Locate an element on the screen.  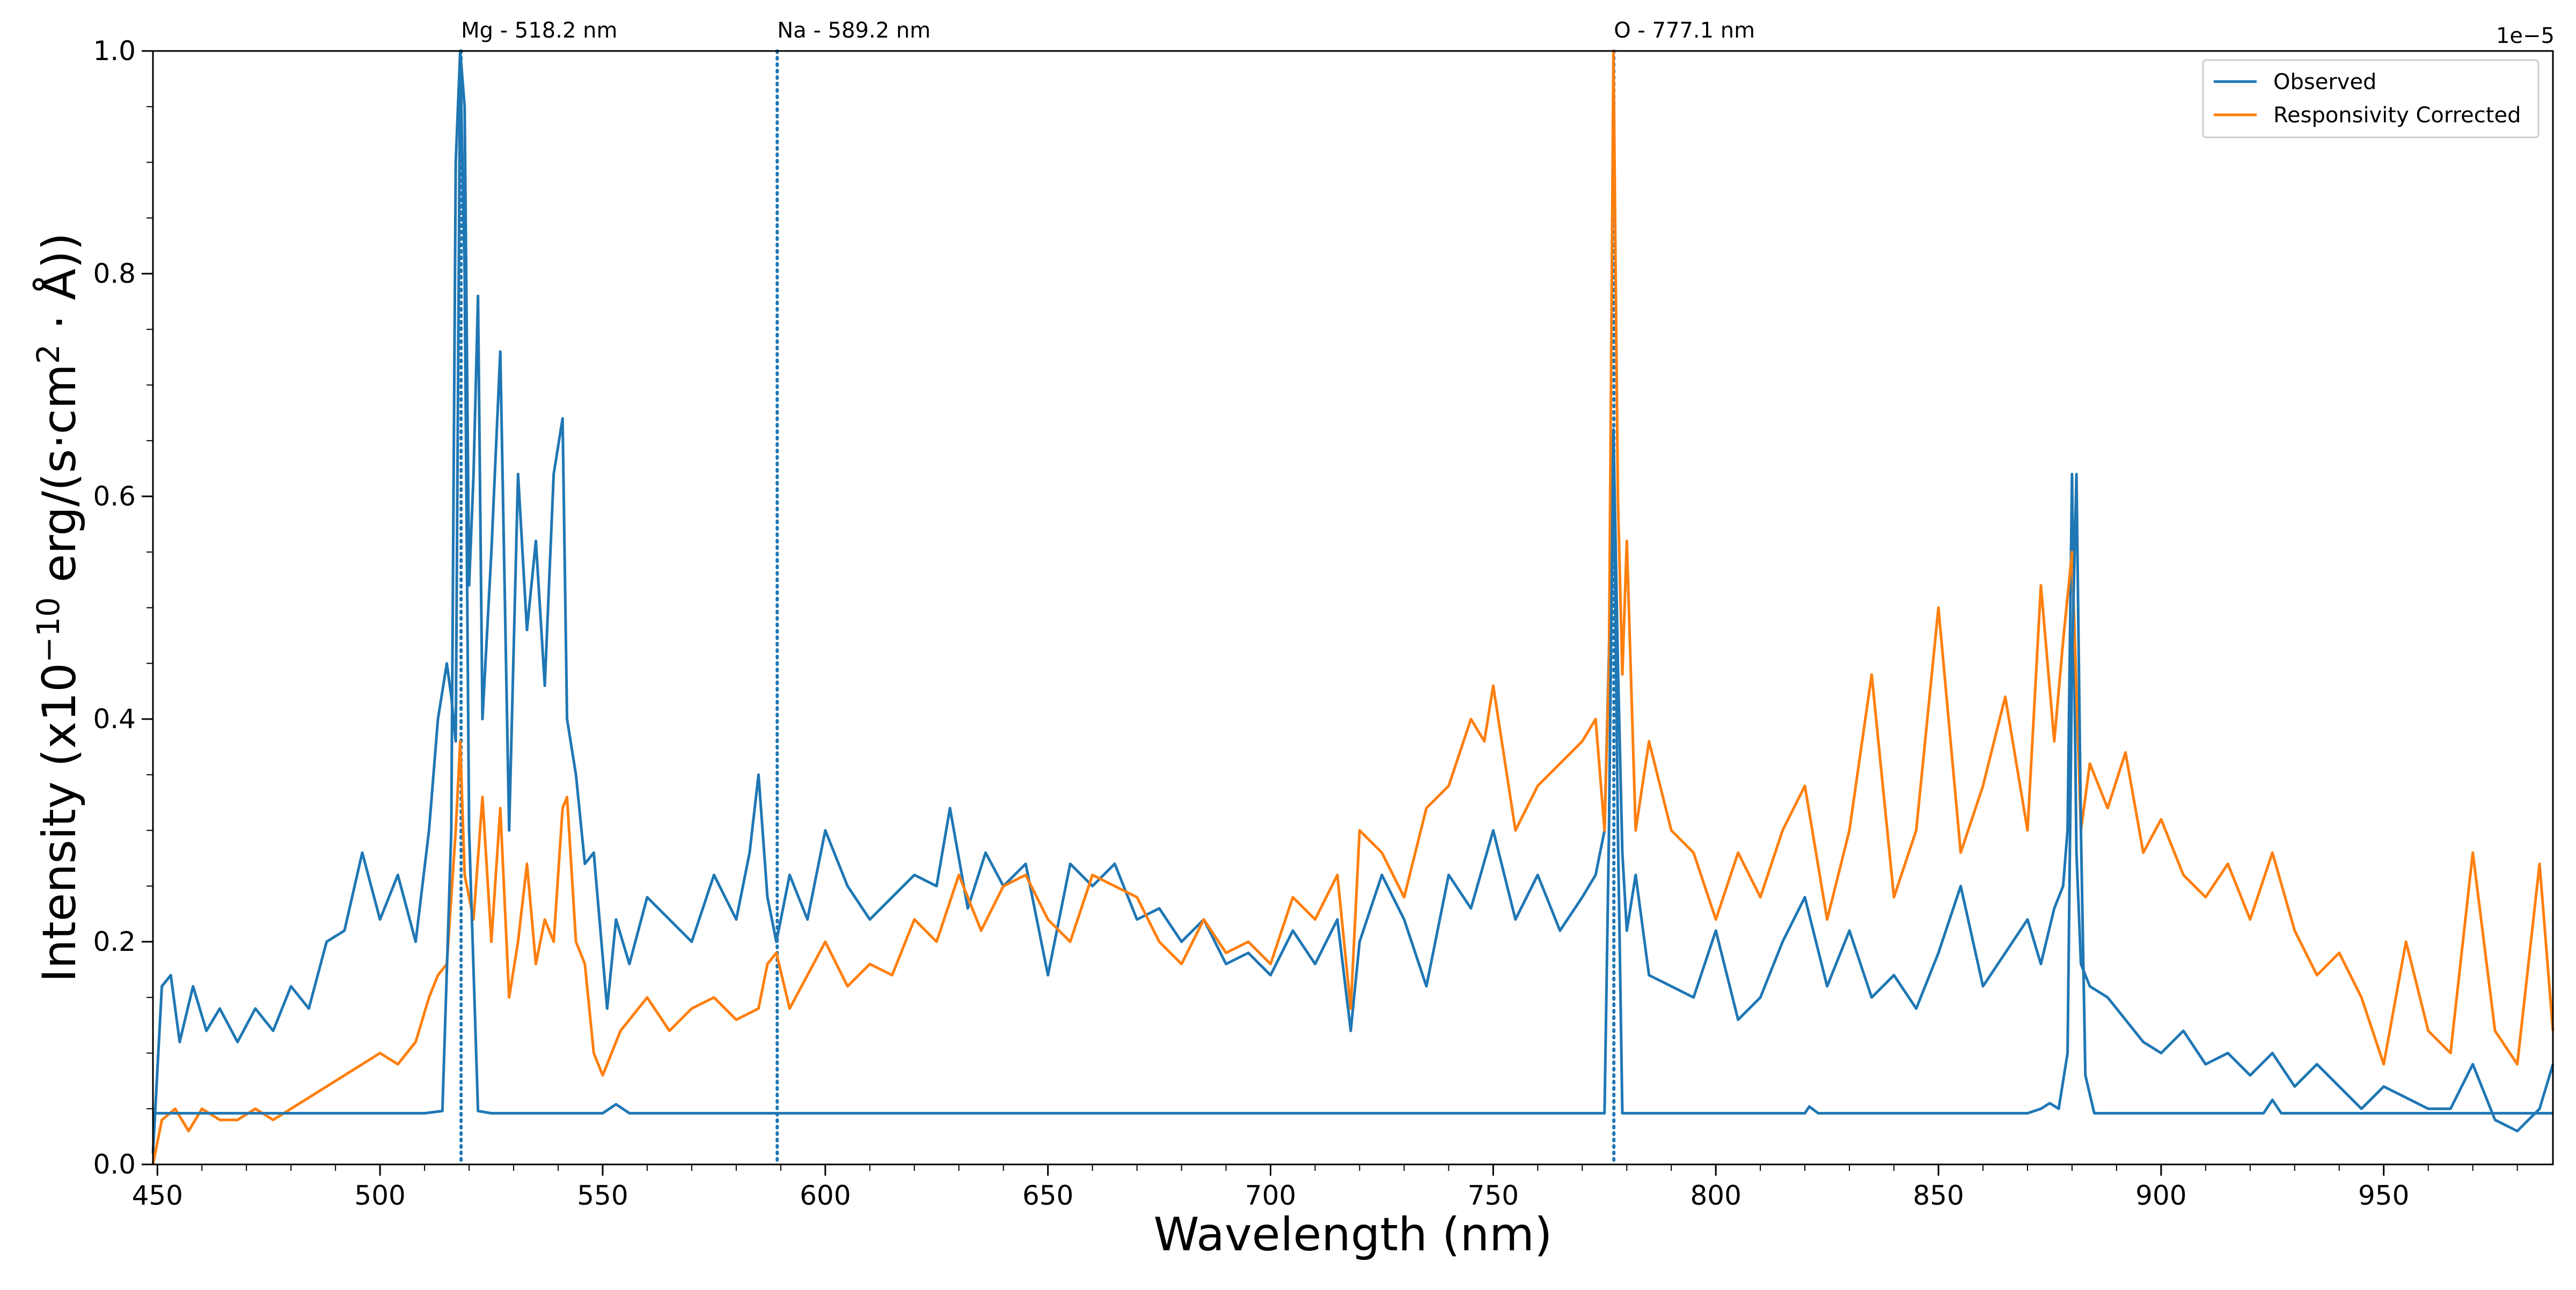
x-tick-label-950: 950 is located at coordinates (2383, 1195).